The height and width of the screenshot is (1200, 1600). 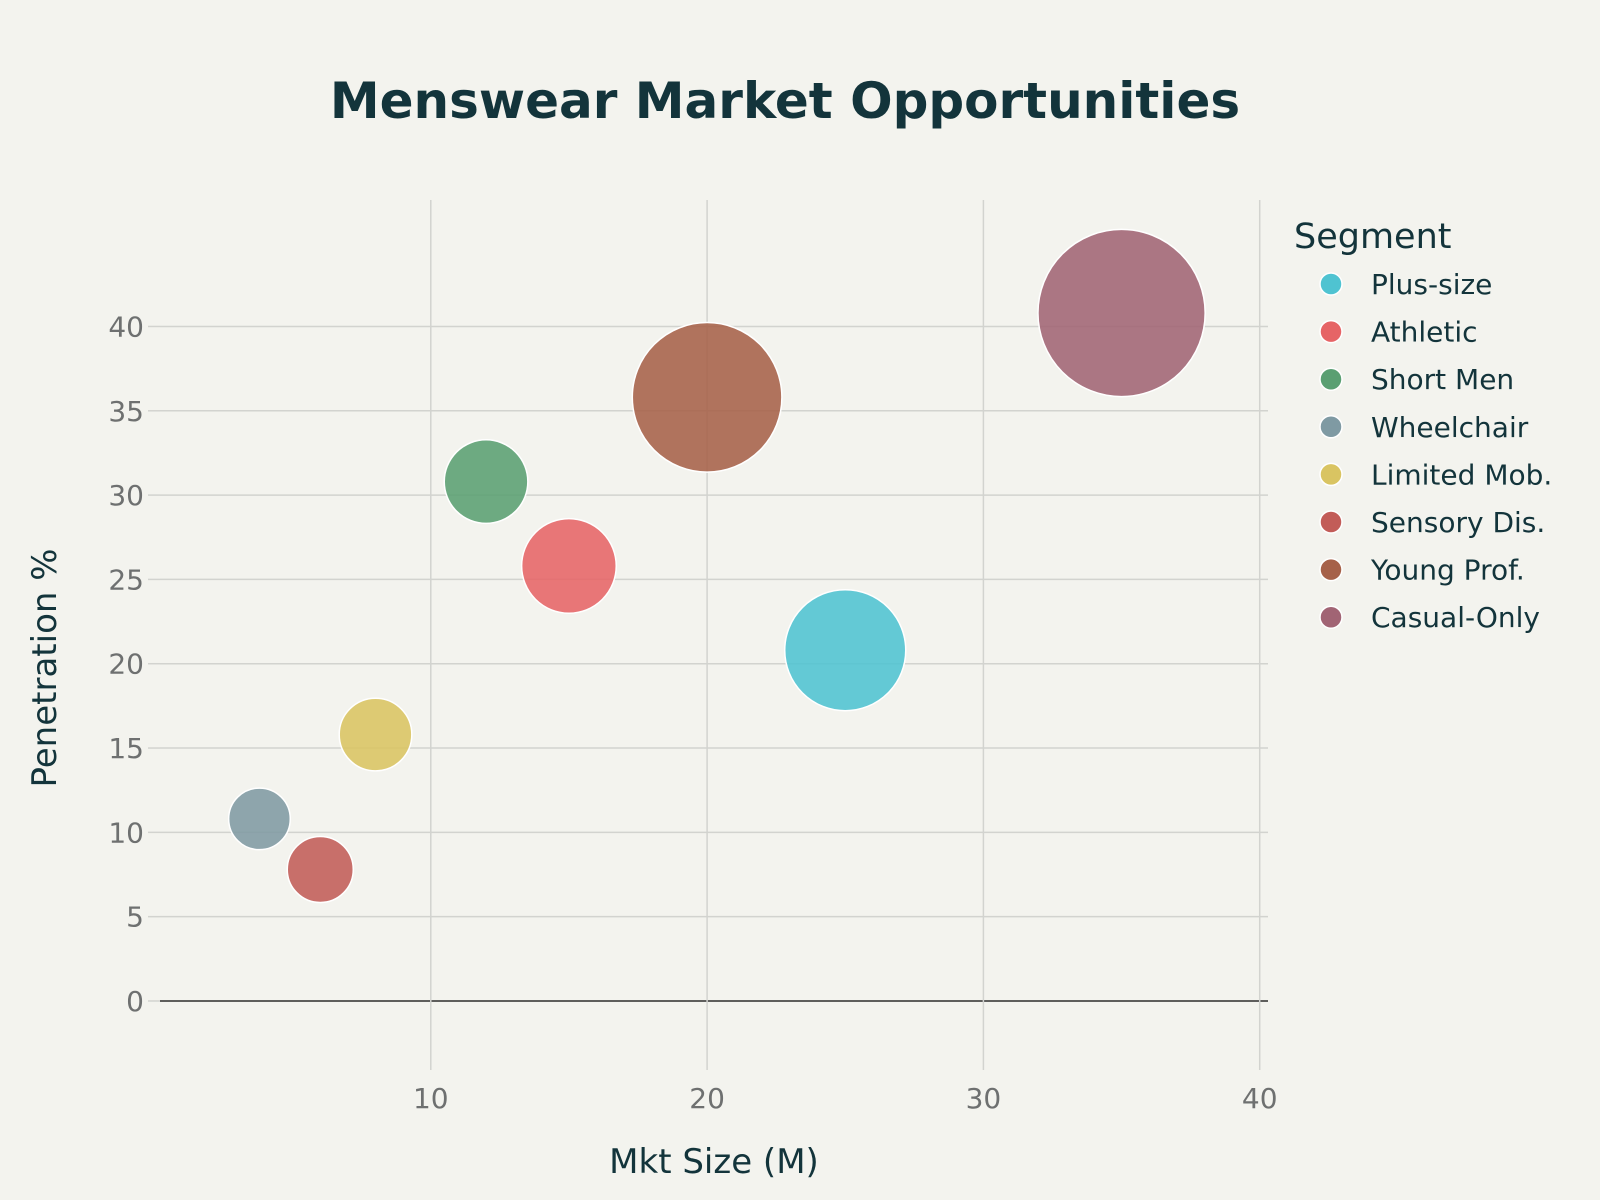 I want to click on bubble-sensory-dis, so click(x=320, y=869).